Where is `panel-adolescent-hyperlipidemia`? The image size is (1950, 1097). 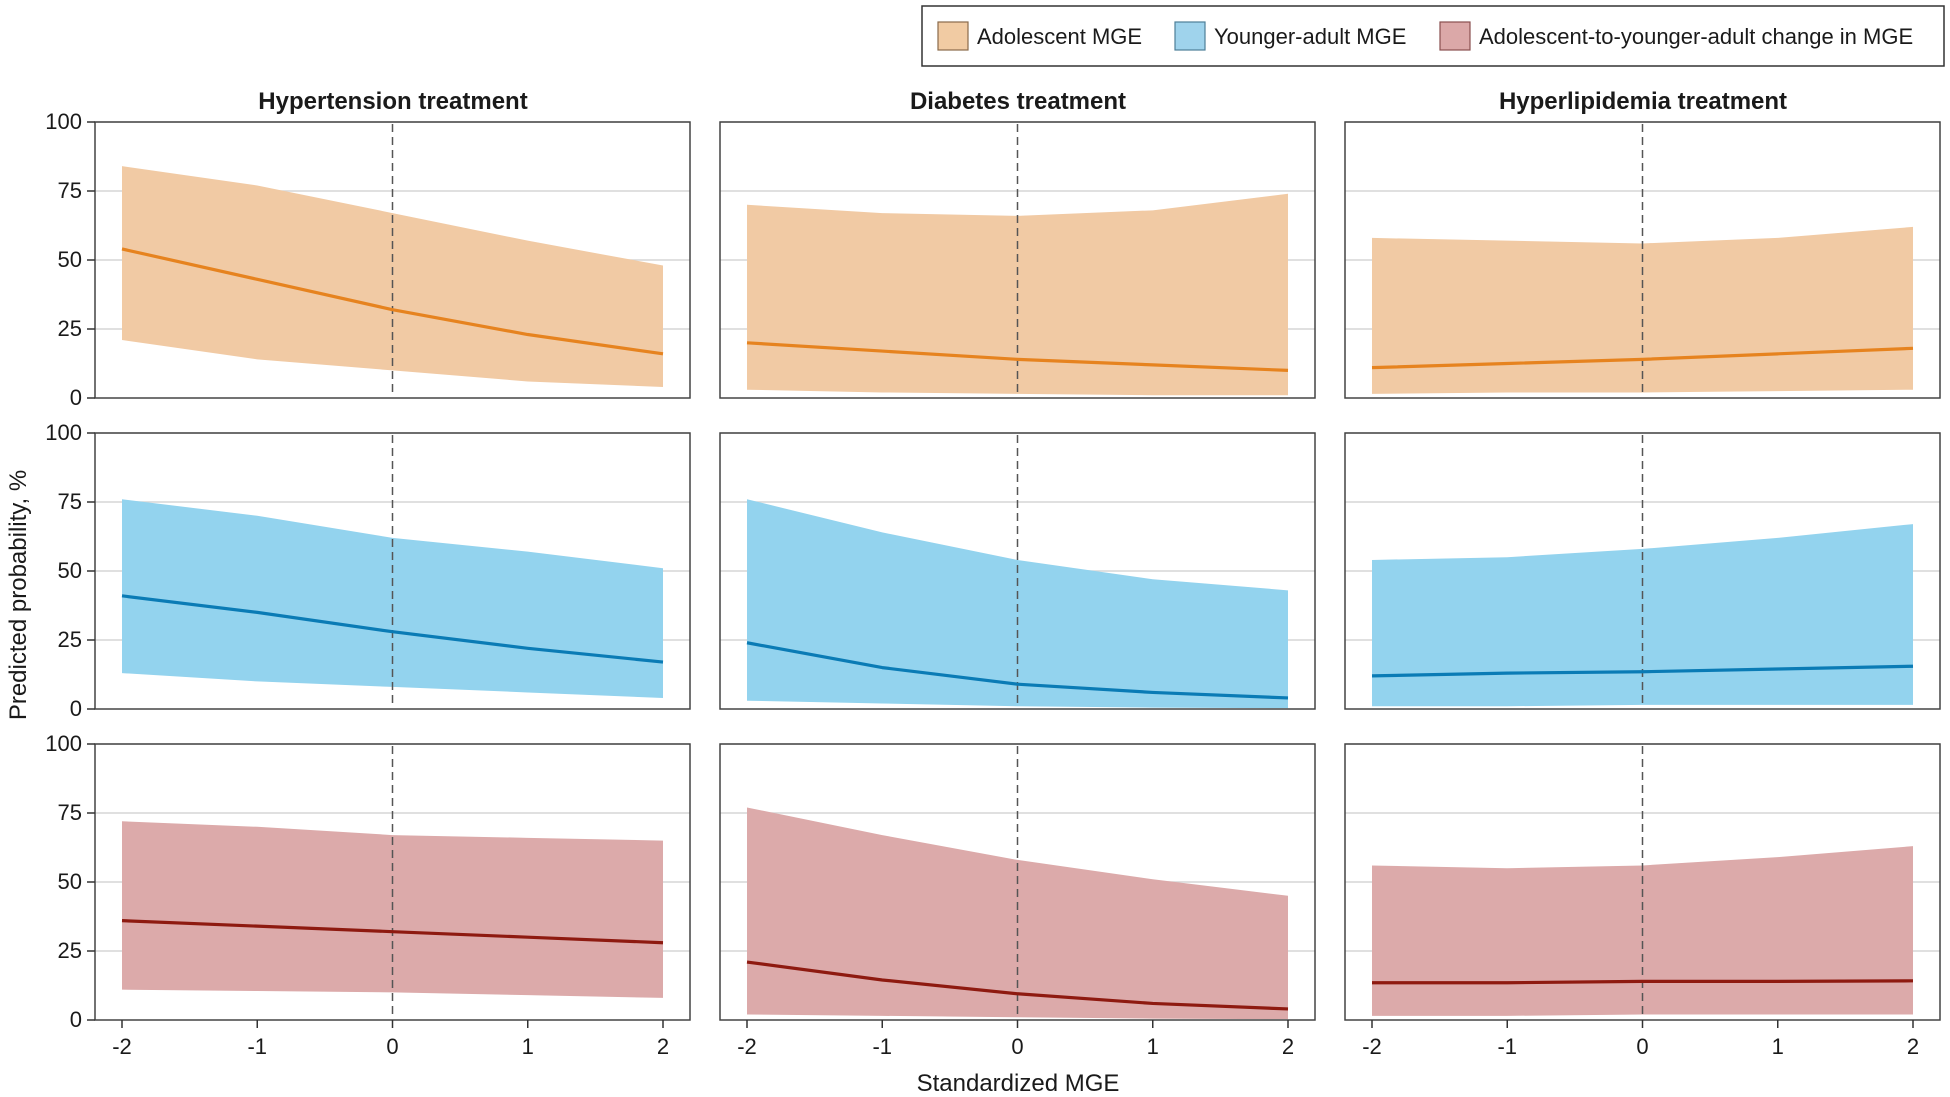 panel-adolescent-hyperlipidemia is located at coordinates (1642, 260).